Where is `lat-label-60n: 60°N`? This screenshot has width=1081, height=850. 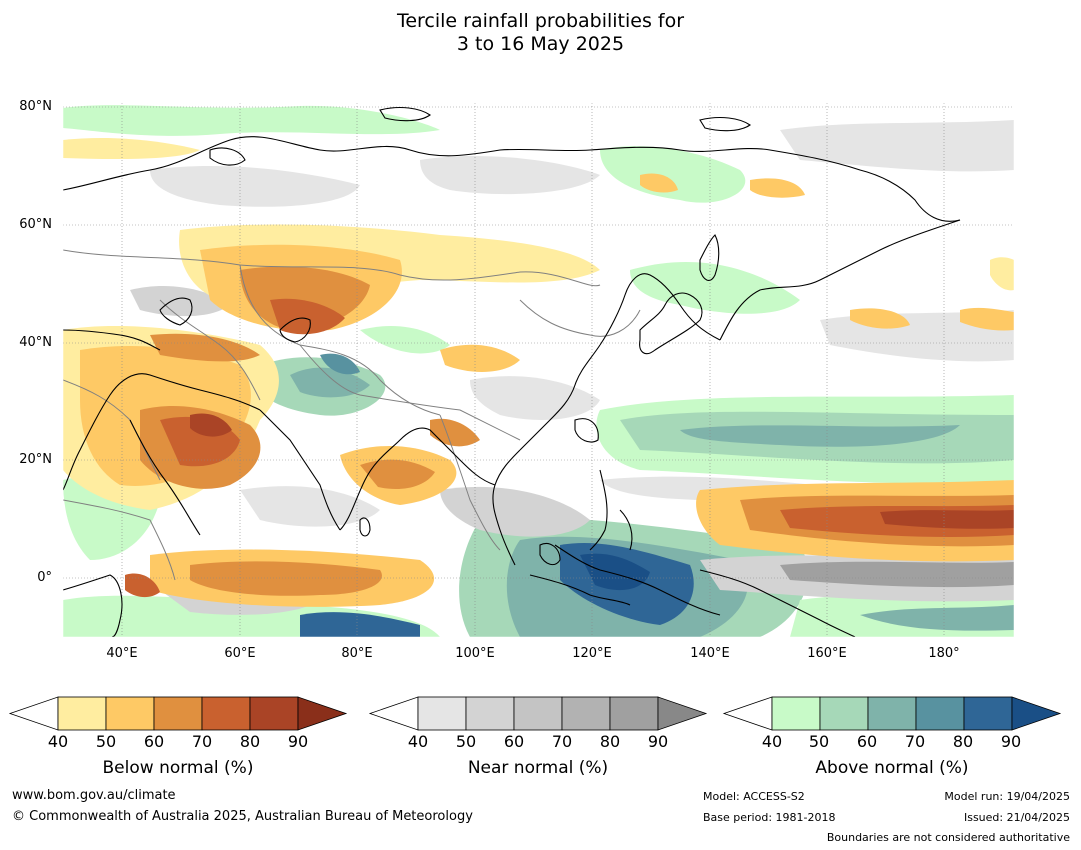
lat-label-60n: 60°N is located at coordinates (35, 224).